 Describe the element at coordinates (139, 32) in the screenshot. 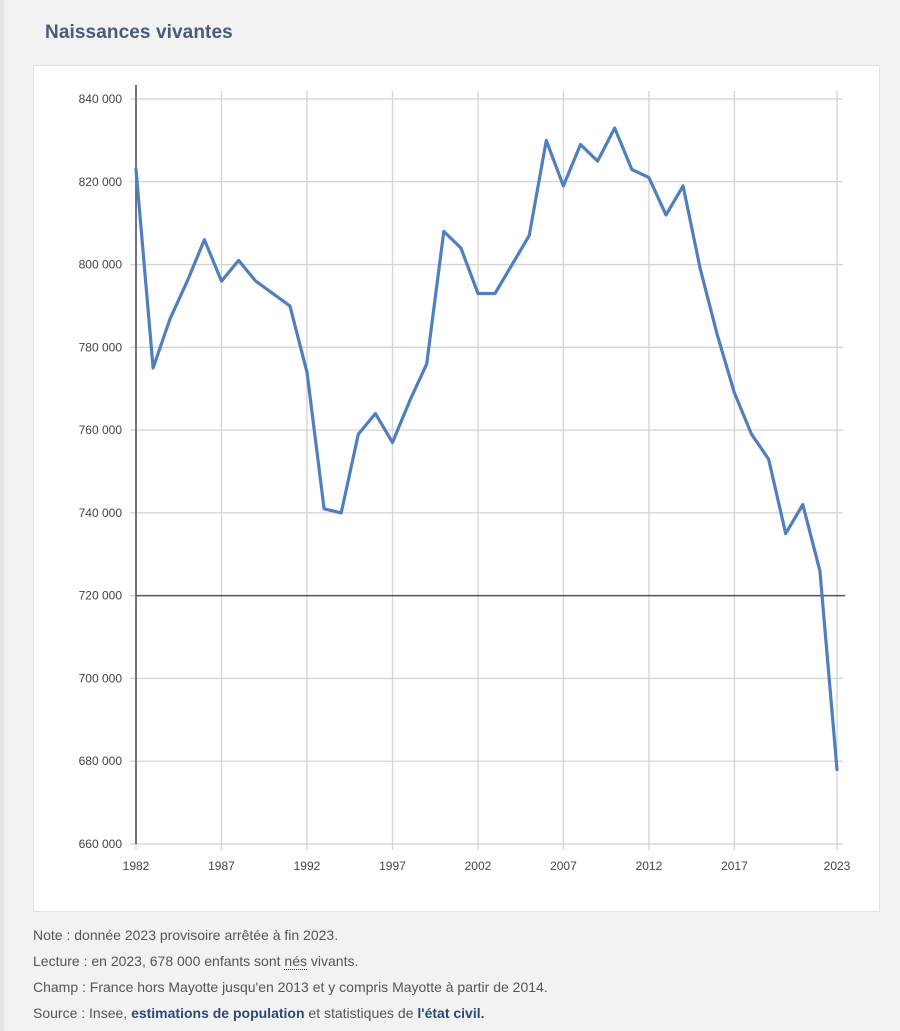

I see `chart-title: Naissances vivantes` at that location.